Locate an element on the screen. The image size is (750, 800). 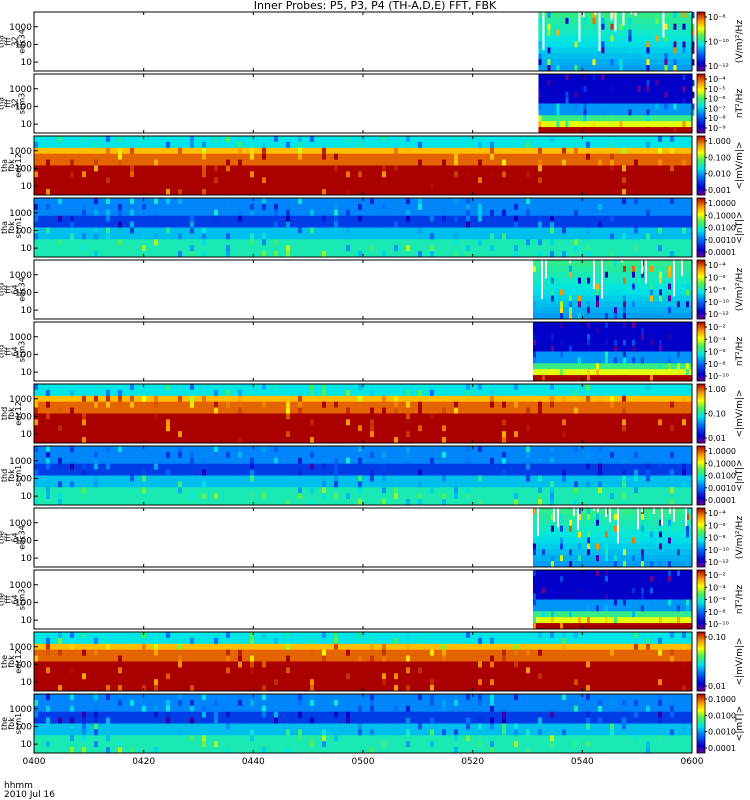
x-tick-label: 0600 is located at coordinates (692, 762).